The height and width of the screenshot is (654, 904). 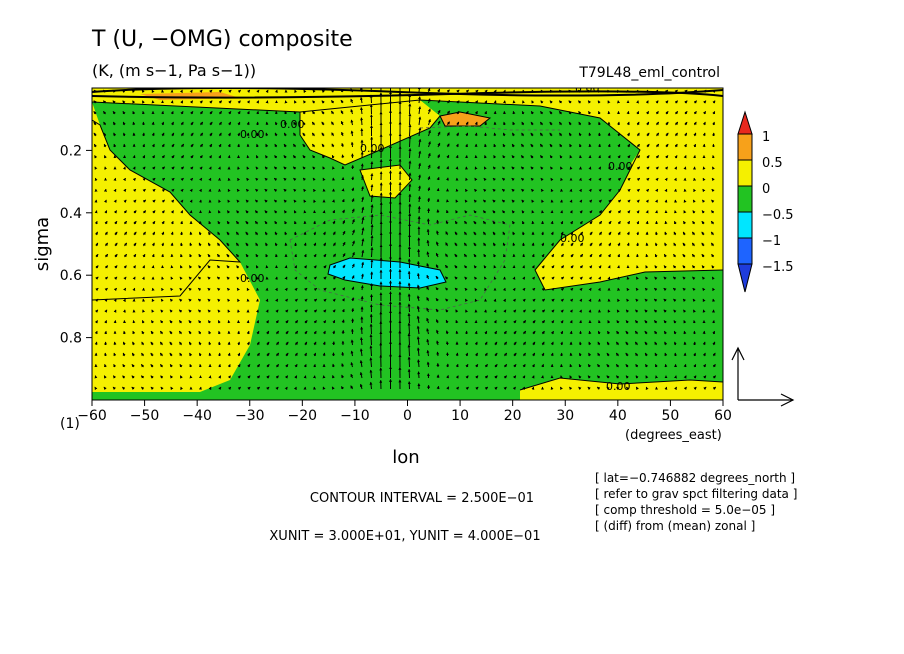 What do you see at coordinates (673, 435) in the screenshot?
I see `x-axis-units: (degrees_east)` at bounding box center [673, 435].